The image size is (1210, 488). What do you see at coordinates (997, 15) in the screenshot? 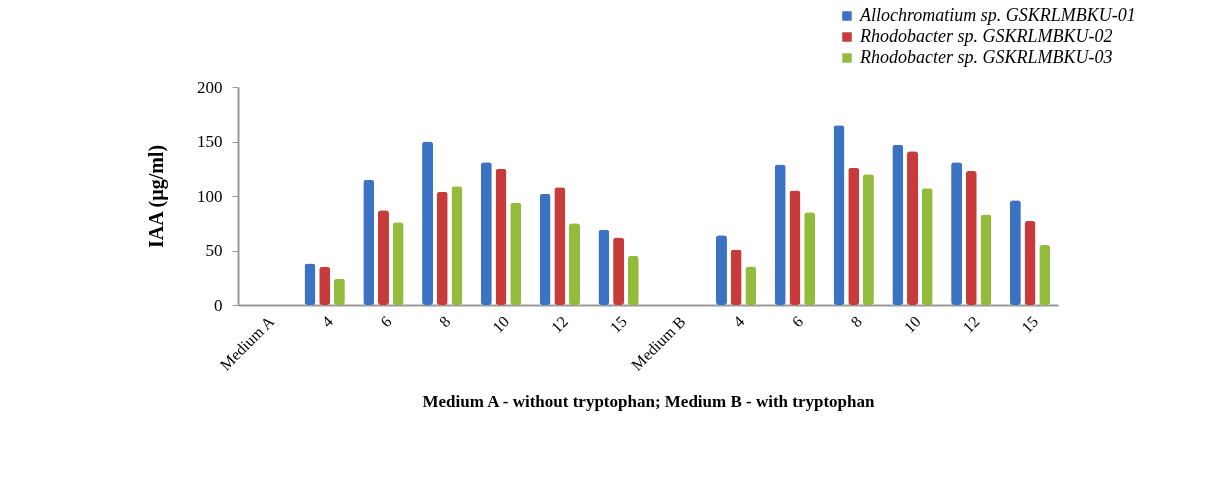
I see `legend-label: Allochromatium sp. GSKRLMBKU-01` at bounding box center [997, 15].